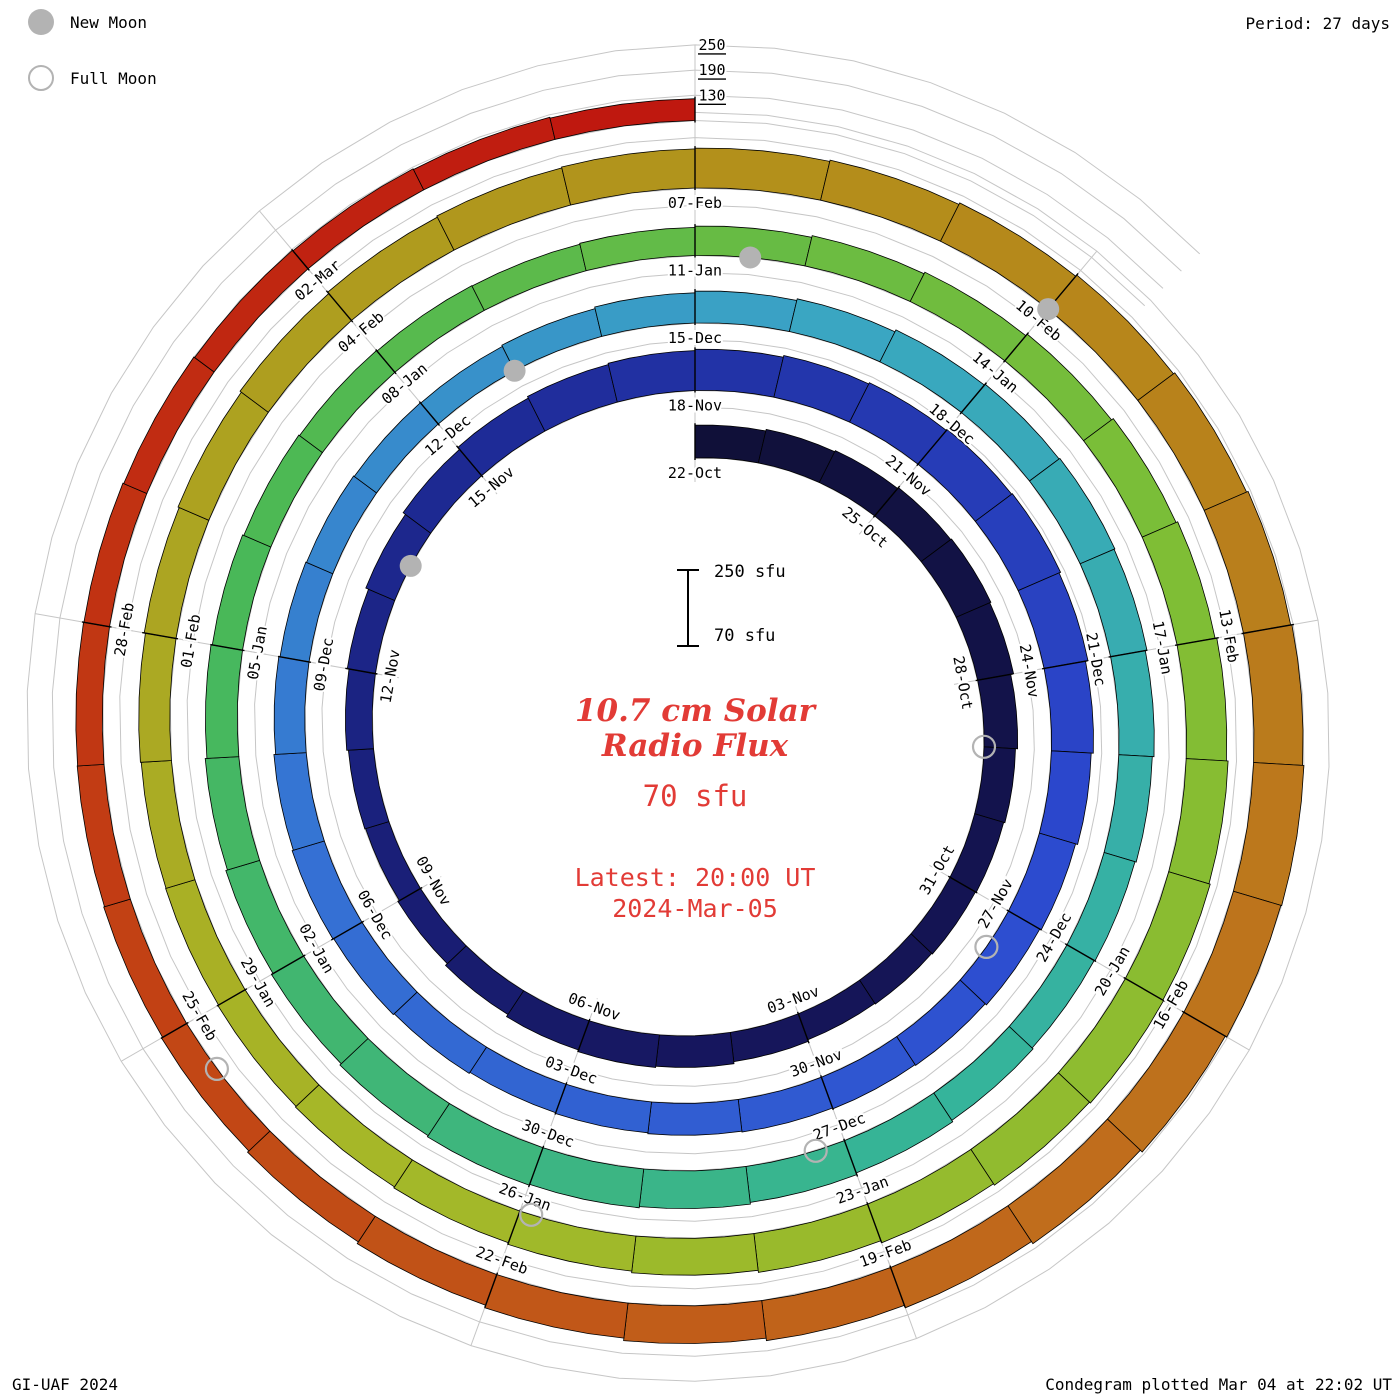 The height and width of the screenshot is (1400, 1400). I want to click on moon-legend: New Moon Full Moon, so click(92, 64).